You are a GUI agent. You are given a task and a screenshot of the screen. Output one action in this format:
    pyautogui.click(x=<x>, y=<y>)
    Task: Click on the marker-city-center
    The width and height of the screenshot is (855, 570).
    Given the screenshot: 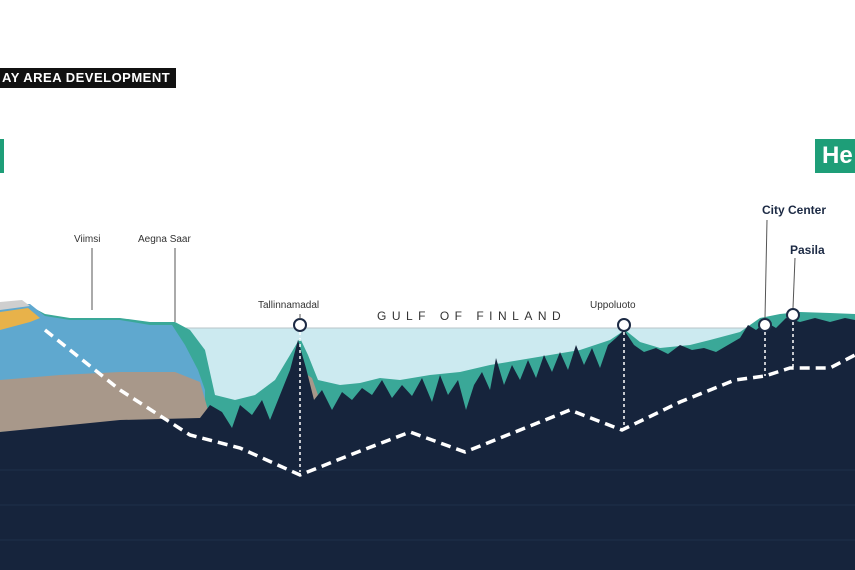 What is the action you would take?
    pyautogui.click(x=765, y=325)
    